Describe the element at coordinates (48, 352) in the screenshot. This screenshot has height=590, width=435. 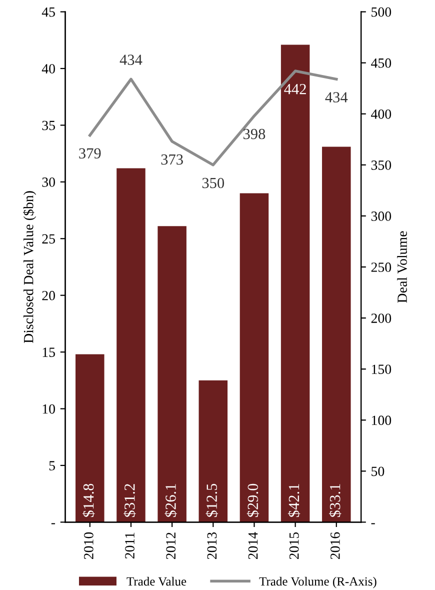
I see `y-tick-label: 15` at that location.